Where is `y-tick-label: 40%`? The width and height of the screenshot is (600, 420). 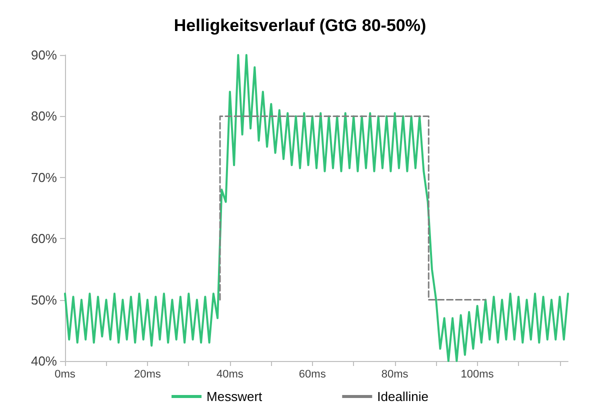
y-tick-label: 40% is located at coordinates (44, 361).